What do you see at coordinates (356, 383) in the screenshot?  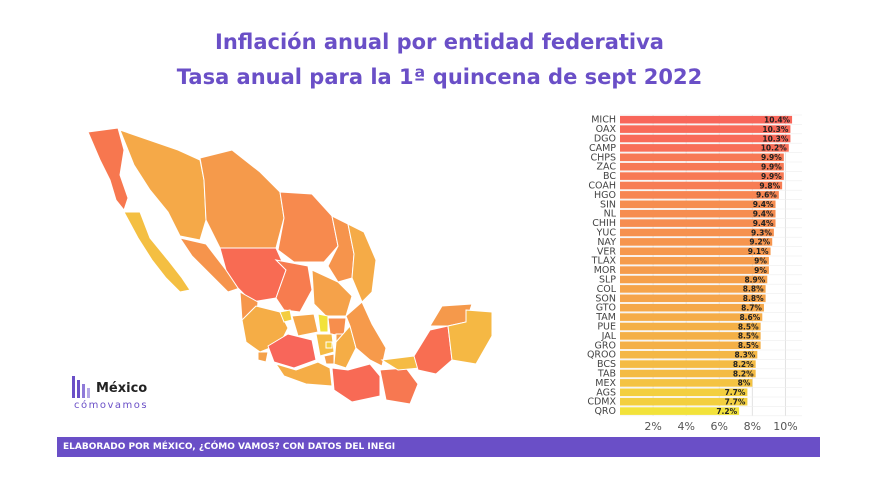 I see `map-state-oax` at bounding box center [356, 383].